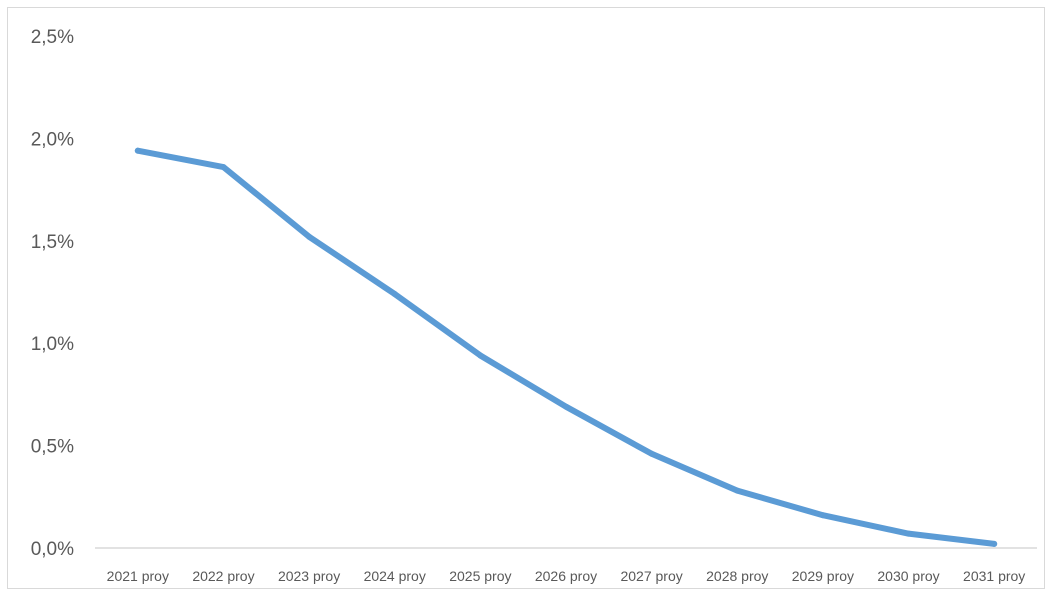 This screenshot has height=597, width=1052. Describe the element at coordinates (309, 576) in the screenshot. I see `x-tick-label: 2023 proy` at that location.